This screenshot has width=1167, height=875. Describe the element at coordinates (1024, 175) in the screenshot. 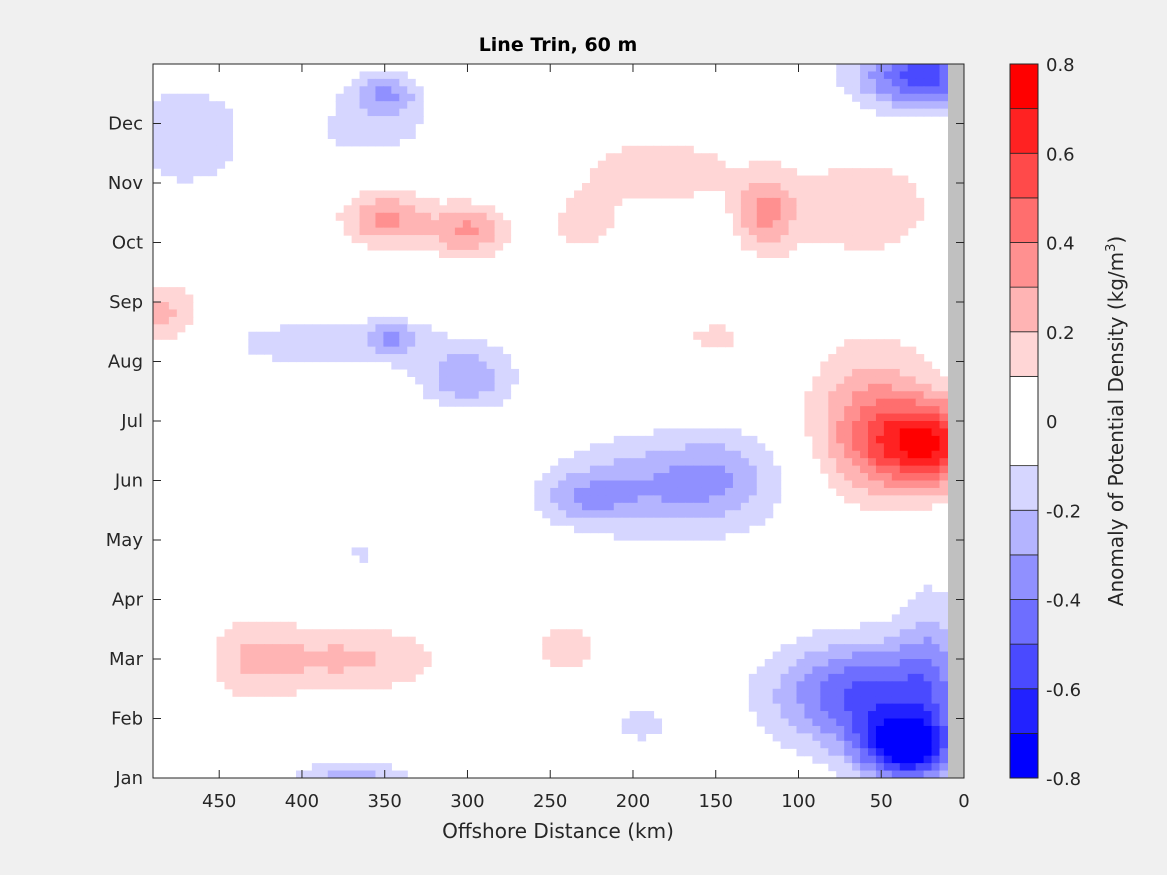

I see `colorbar-segment` at that location.